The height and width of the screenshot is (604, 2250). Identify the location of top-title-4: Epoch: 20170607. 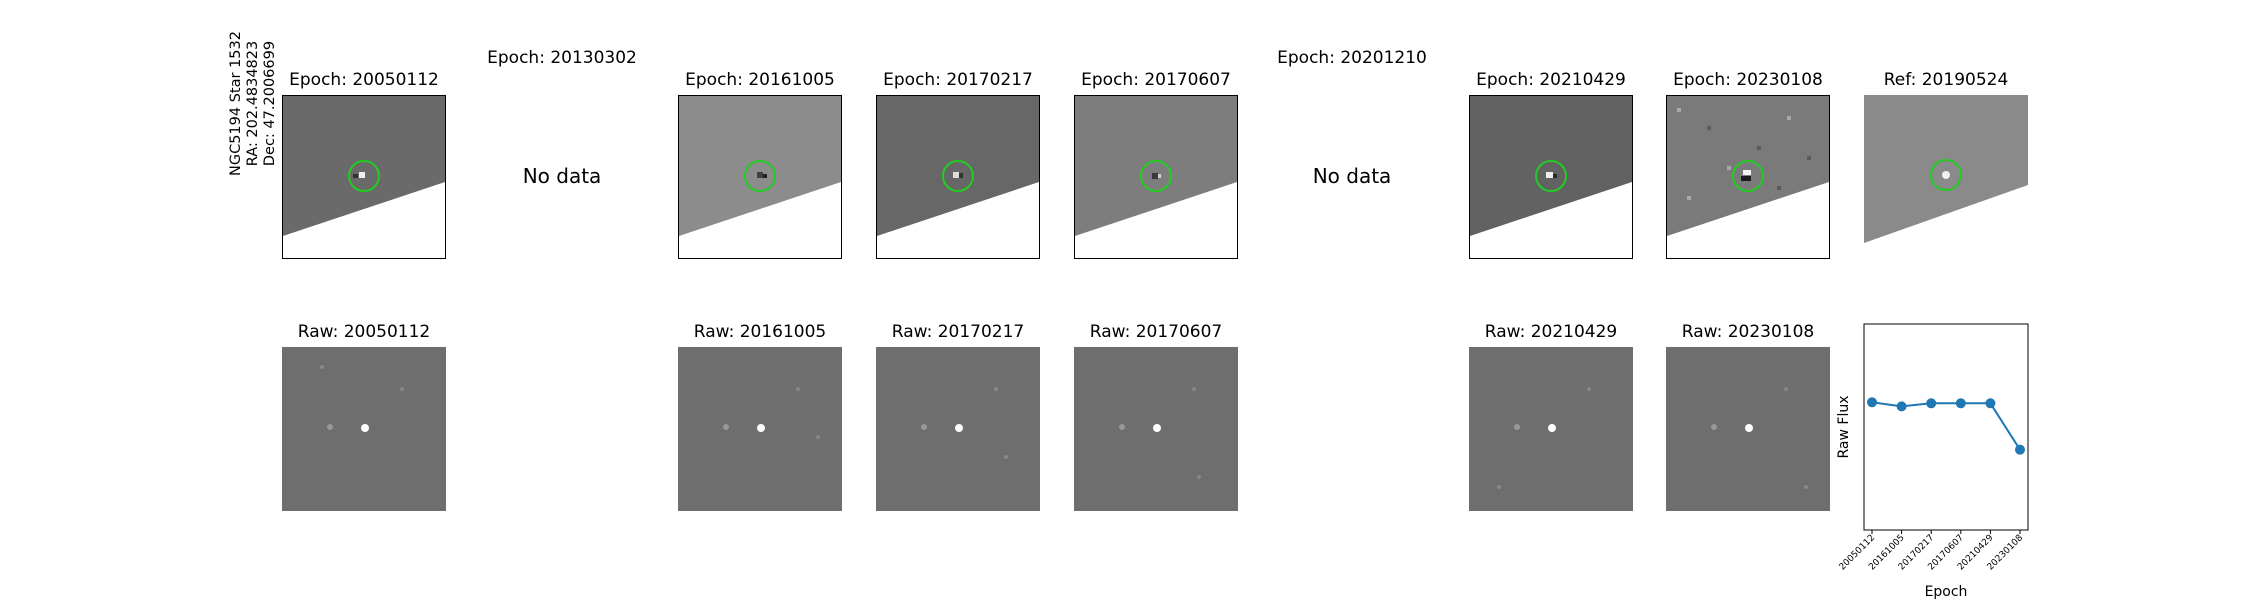
(1156, 80).